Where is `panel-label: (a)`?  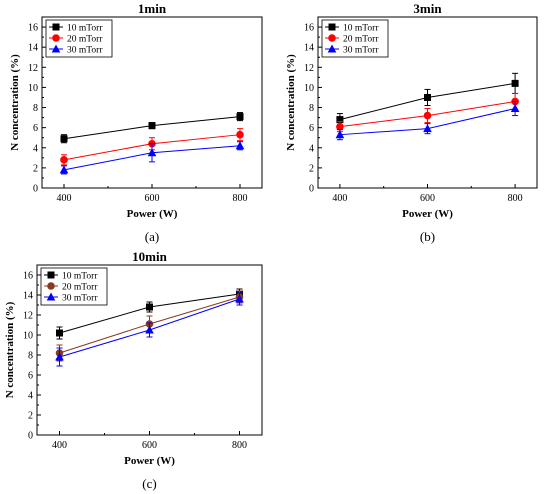 panel-label: (a) is located at coordinates (152, 236).